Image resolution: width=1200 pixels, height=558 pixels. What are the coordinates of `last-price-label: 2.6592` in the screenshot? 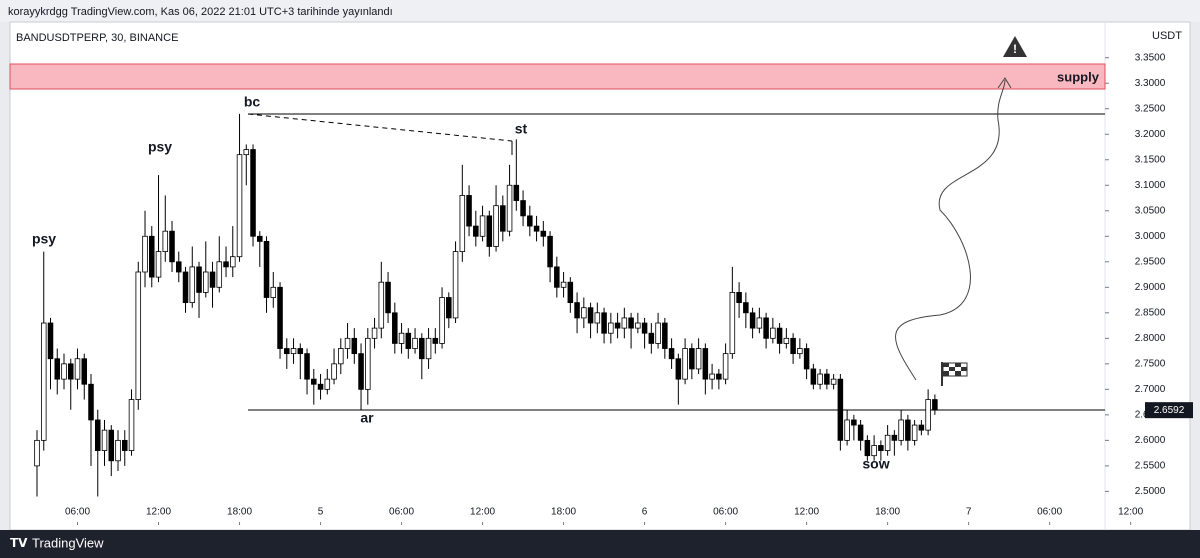 It's located at (1169, 410).